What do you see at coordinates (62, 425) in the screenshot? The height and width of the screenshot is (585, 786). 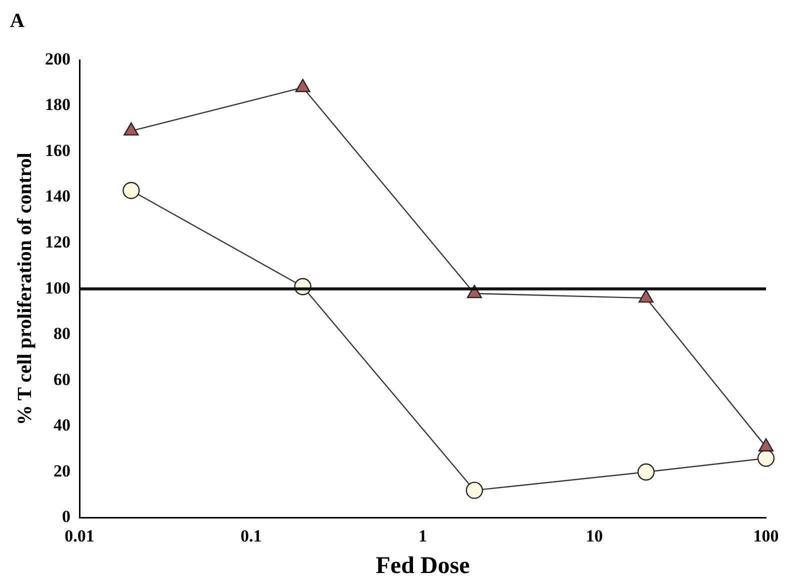 I see `y-tick-label: 40` at bounding box center [62, 425].